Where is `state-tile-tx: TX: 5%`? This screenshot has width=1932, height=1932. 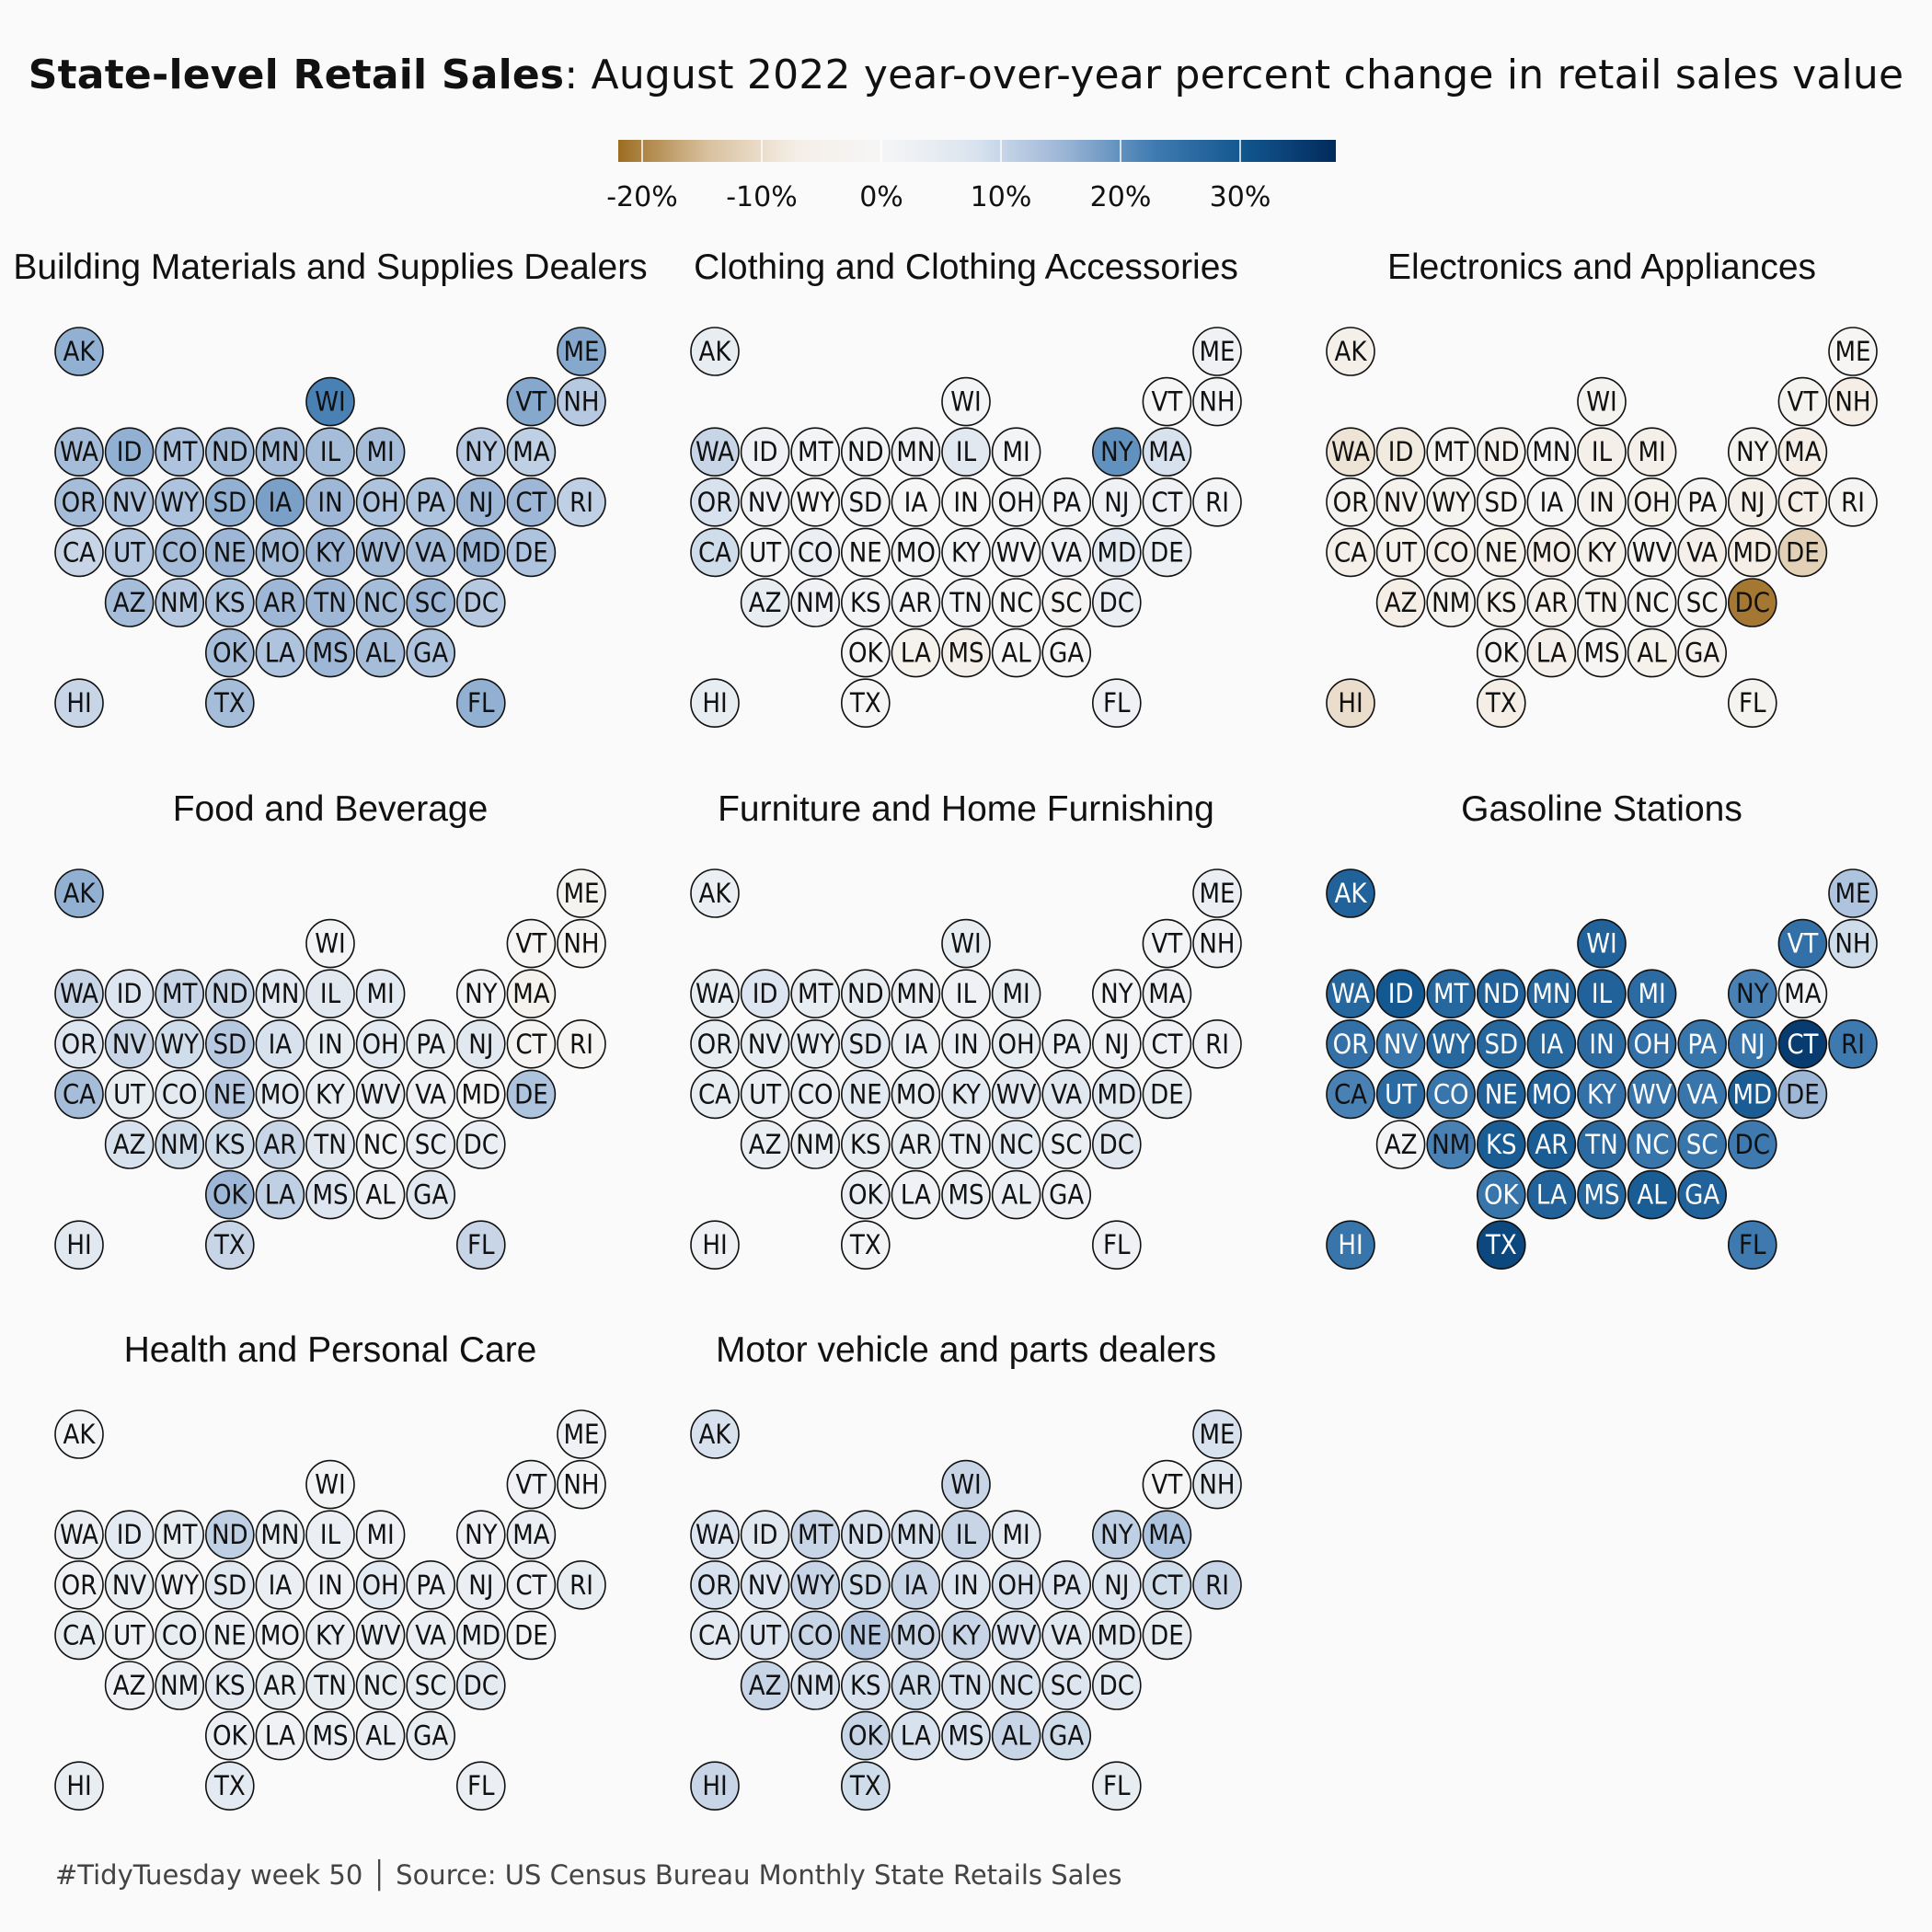 state-tile-tx: TX: 5% is located at coordinates (230, 1786).